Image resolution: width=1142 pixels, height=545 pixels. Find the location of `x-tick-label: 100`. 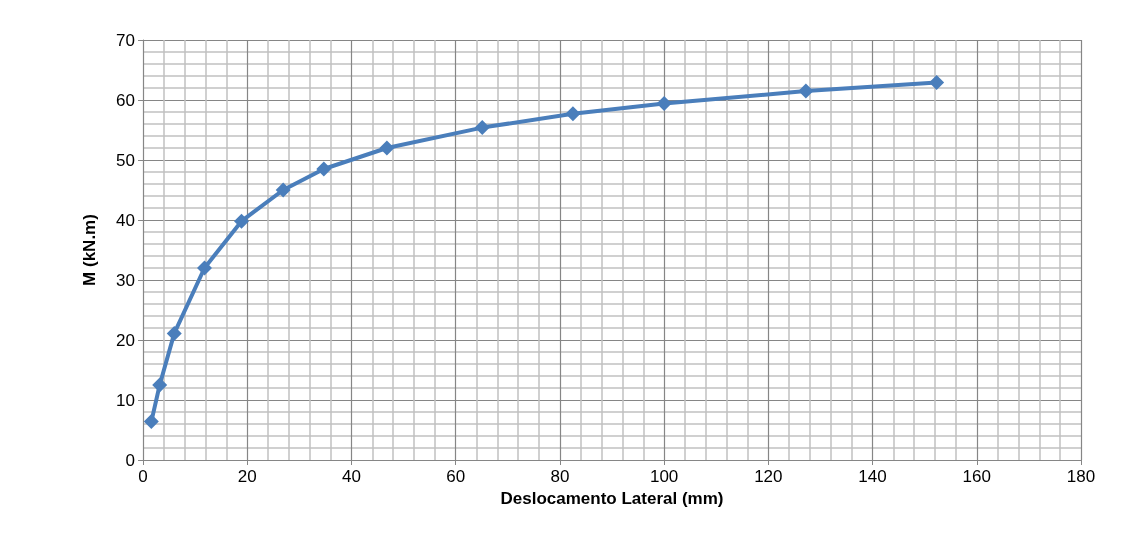

x-tick-label: 100 is located at coordinates (664, 476).